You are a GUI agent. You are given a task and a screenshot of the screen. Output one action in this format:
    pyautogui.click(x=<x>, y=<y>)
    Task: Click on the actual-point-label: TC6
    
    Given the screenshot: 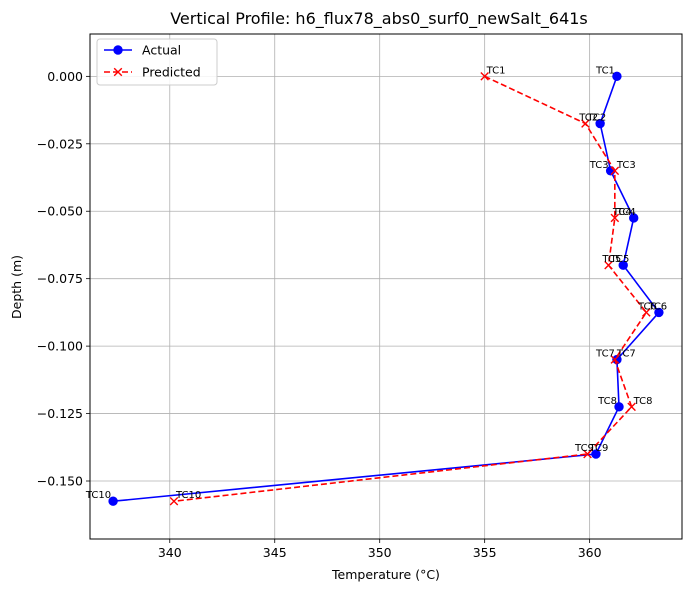 What is the action you would take?
    pyautogui.click(x=647, y=306)
    